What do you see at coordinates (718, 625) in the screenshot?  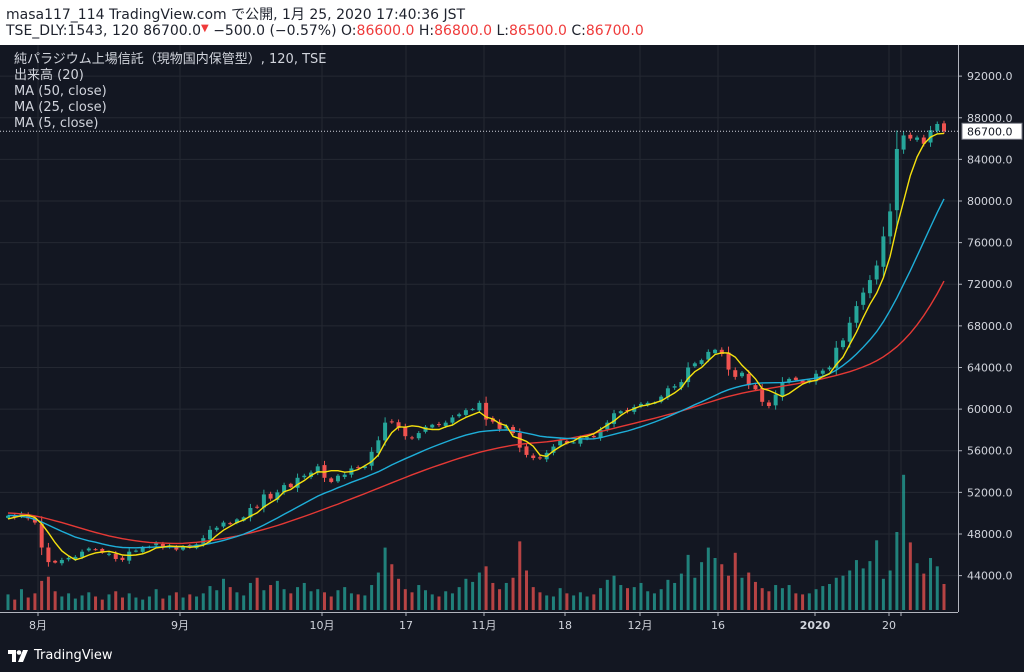 I see `time-tick-label: 16` at bounding box center [718, 625].